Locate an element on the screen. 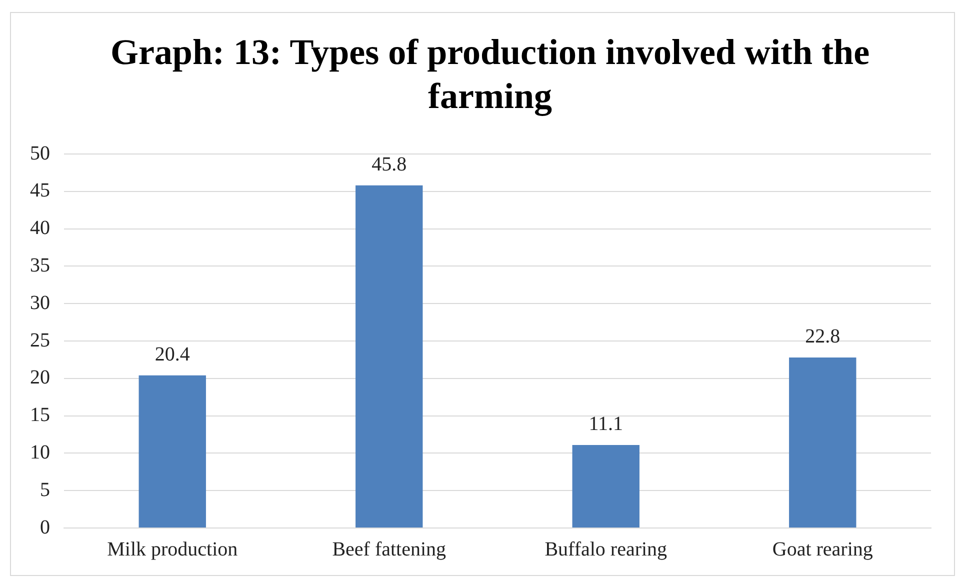 The image size is (957, 578). data-label: 20.4 is located at coordinates (172, 355).